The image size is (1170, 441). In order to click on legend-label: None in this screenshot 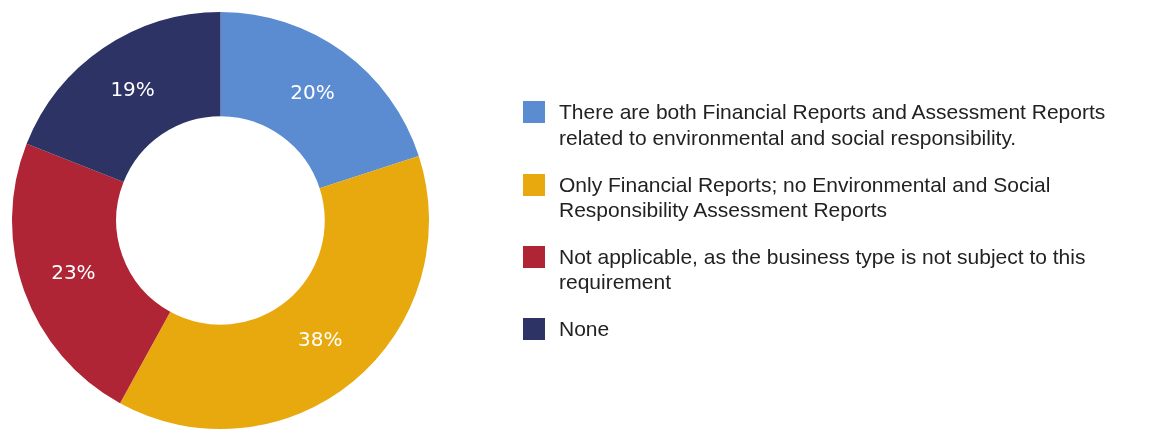, I will do `click(584, 329)`.